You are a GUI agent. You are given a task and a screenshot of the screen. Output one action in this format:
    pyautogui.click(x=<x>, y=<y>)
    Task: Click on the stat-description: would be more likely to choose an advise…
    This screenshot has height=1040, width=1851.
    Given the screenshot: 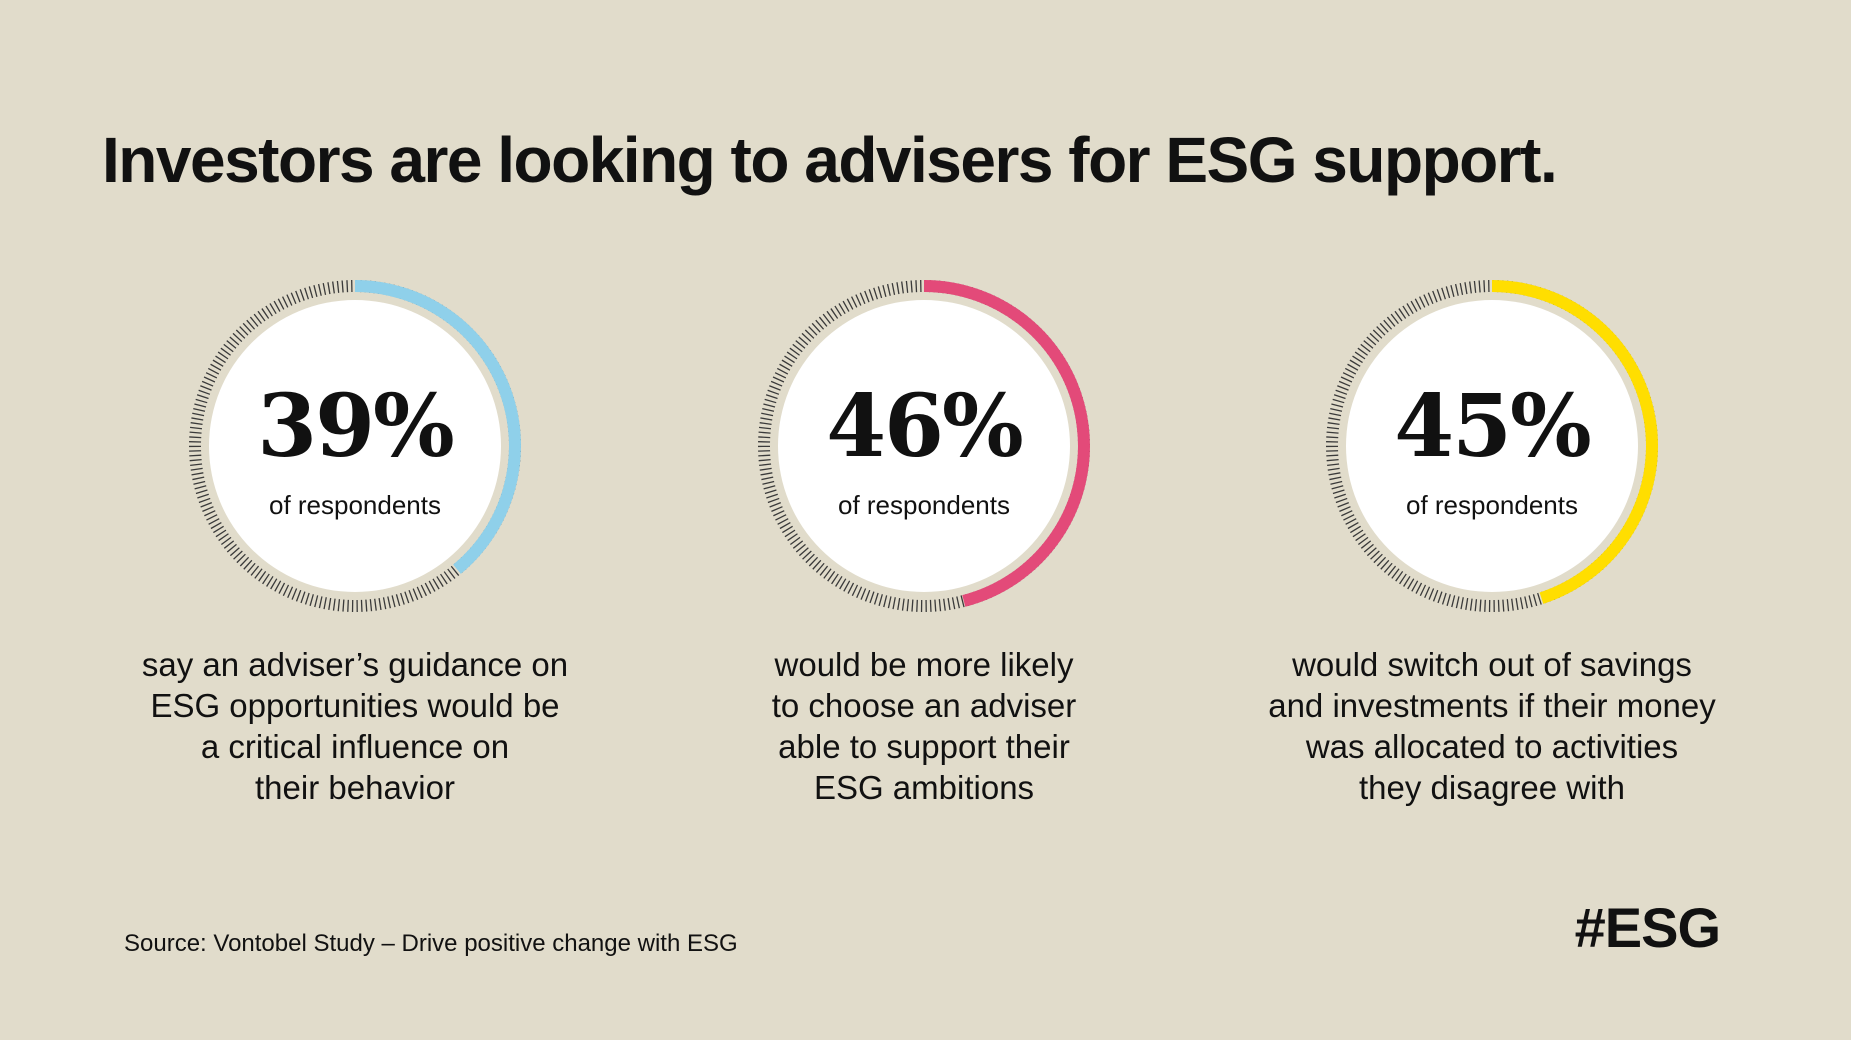 What is the action you would take?
    pyautogui.click(x=924, y=726)
    